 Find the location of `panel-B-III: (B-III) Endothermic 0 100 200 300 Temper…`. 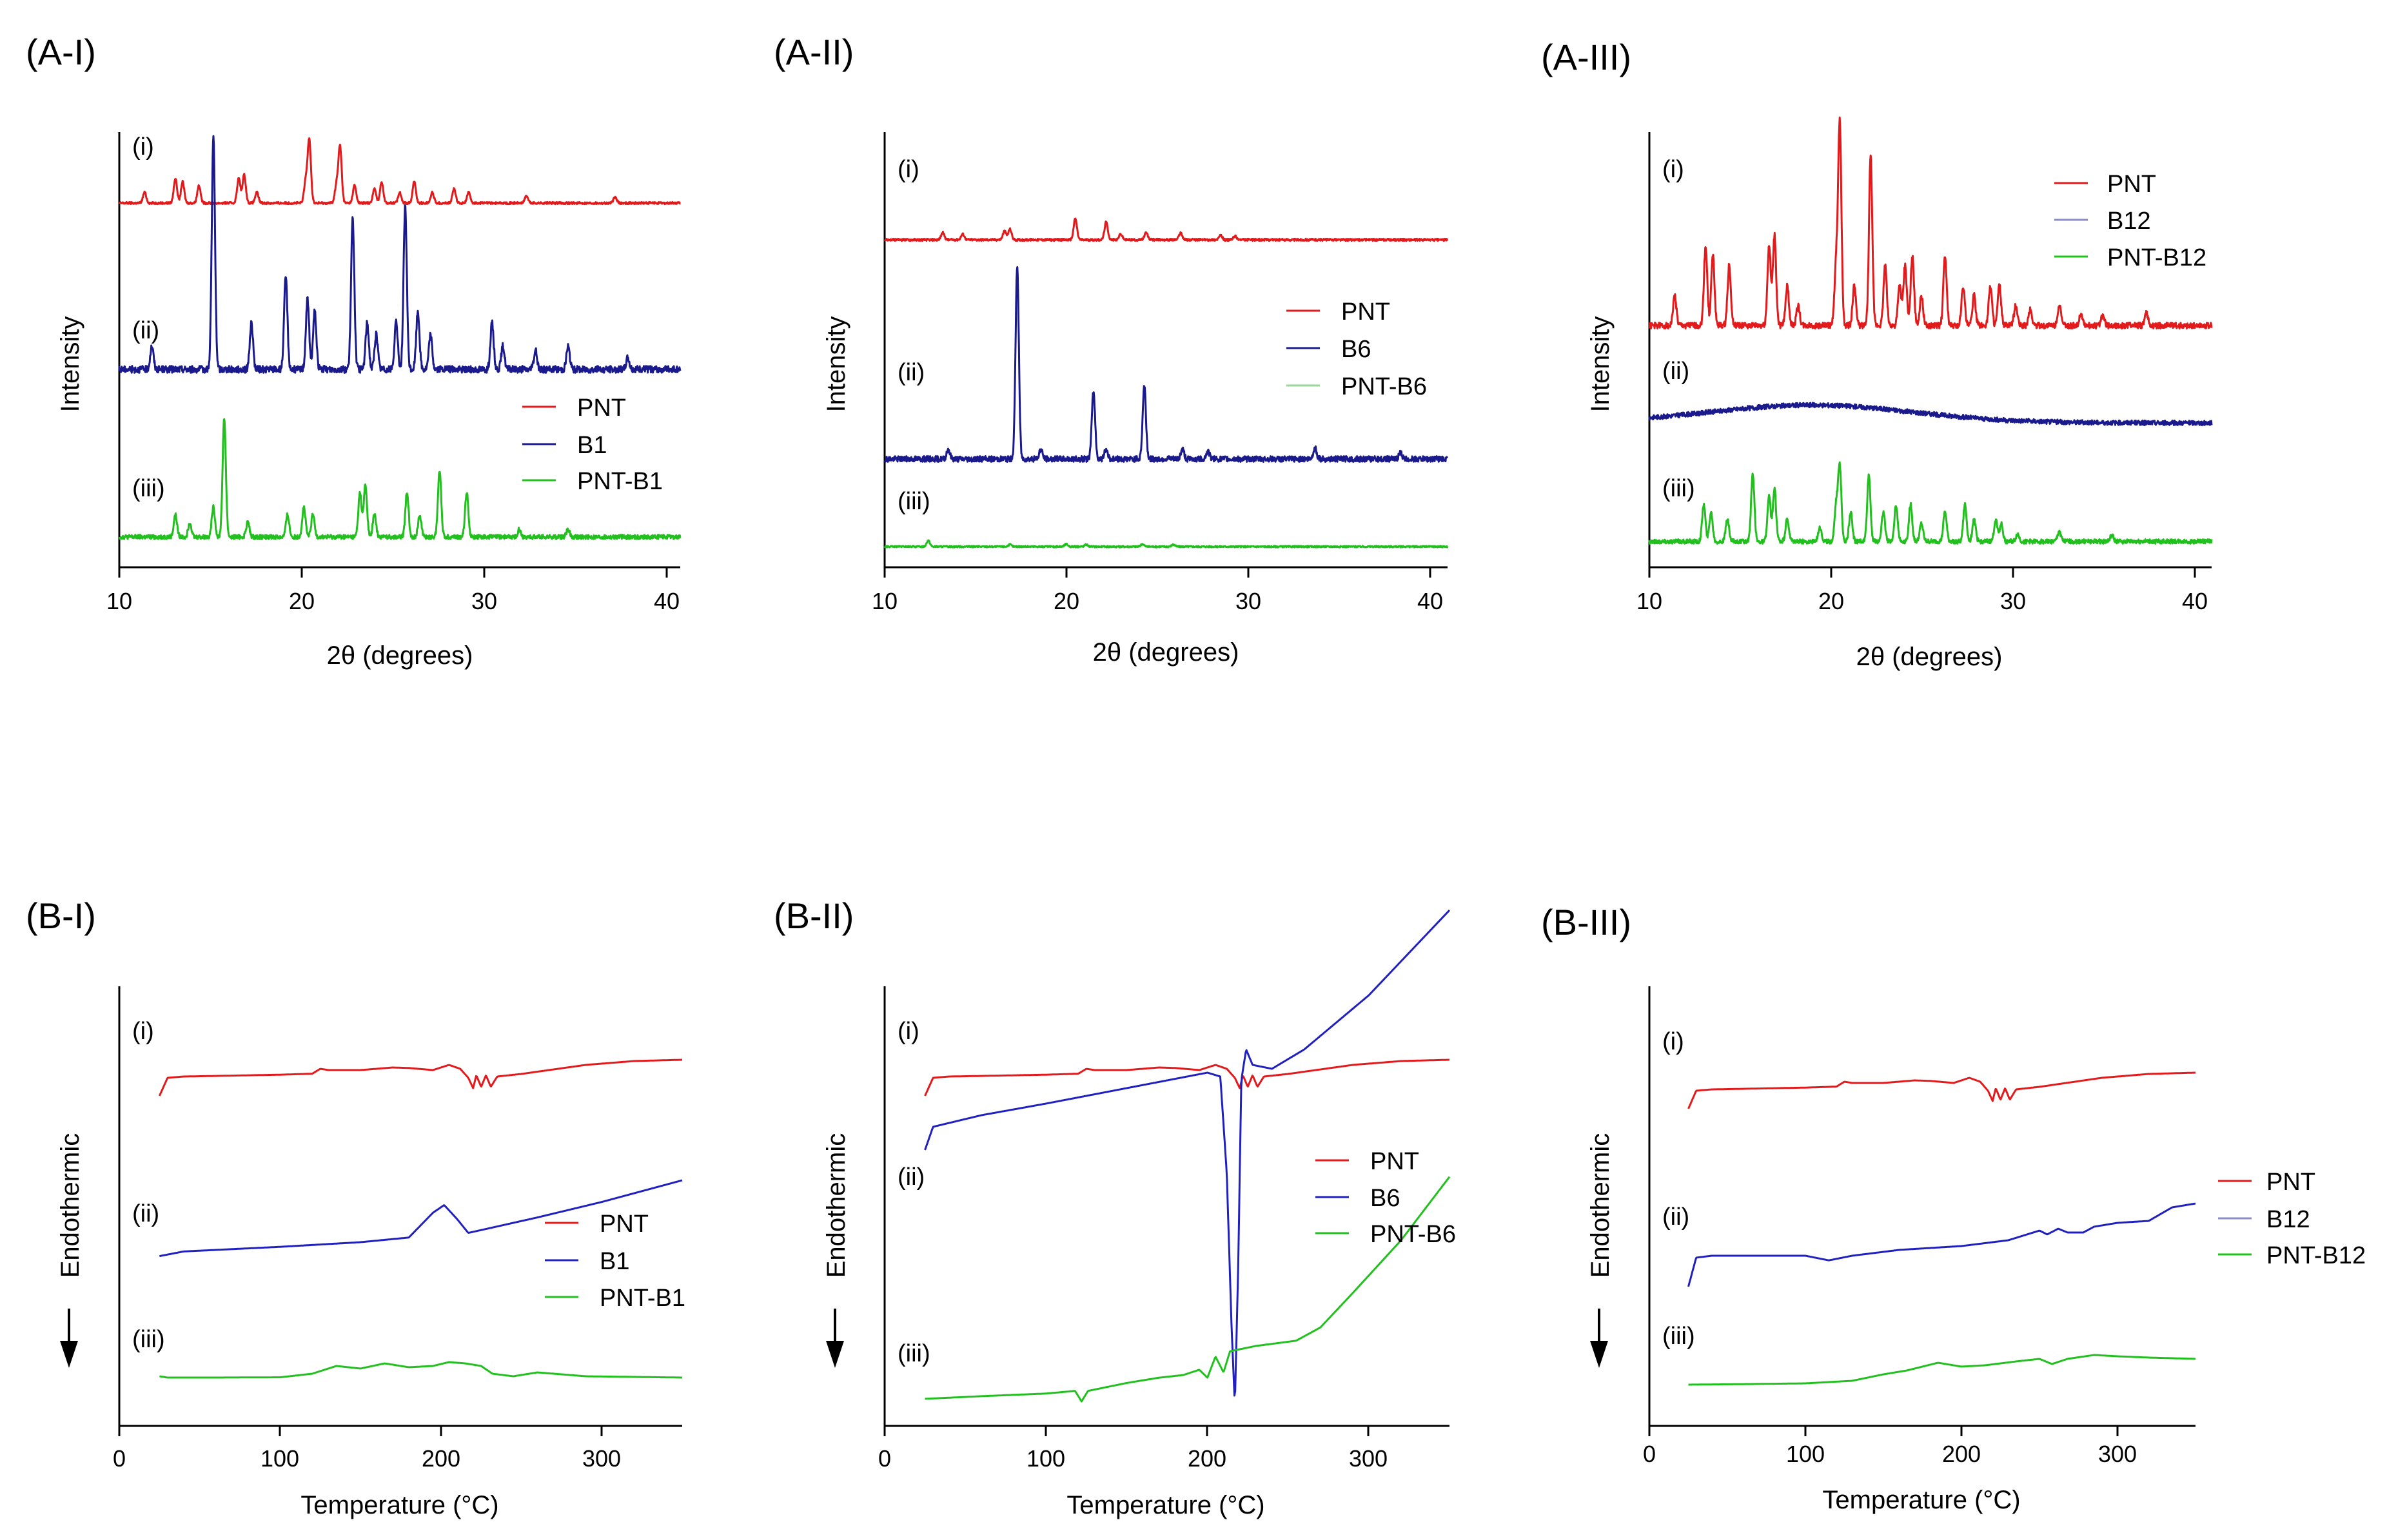

panel-B-III: (B-III) Endothermic 0 100 200 300 Temper… is located at coordinates (1954, 1208).